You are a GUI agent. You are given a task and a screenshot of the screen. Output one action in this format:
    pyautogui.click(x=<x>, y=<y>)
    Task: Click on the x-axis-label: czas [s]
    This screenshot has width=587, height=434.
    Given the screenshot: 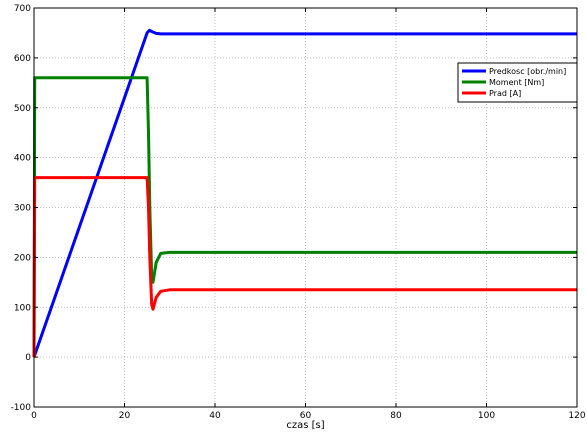 What is the action you would take?
    pyautogui.click(x=305, y=425)
    